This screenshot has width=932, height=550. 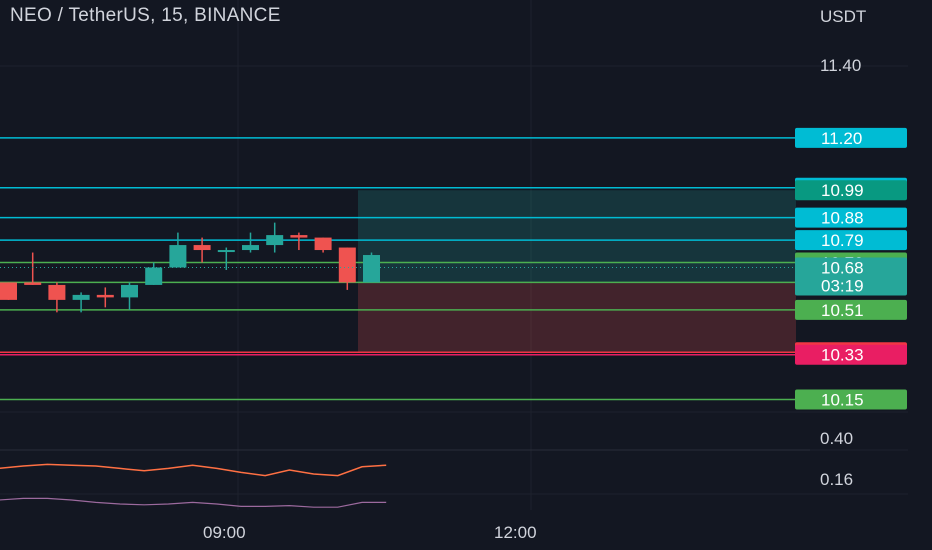 What do you see at coordinates (842, 190) in the screenshot?
I see `level-badge-2: 10.99` at bounding box center [842, 190].